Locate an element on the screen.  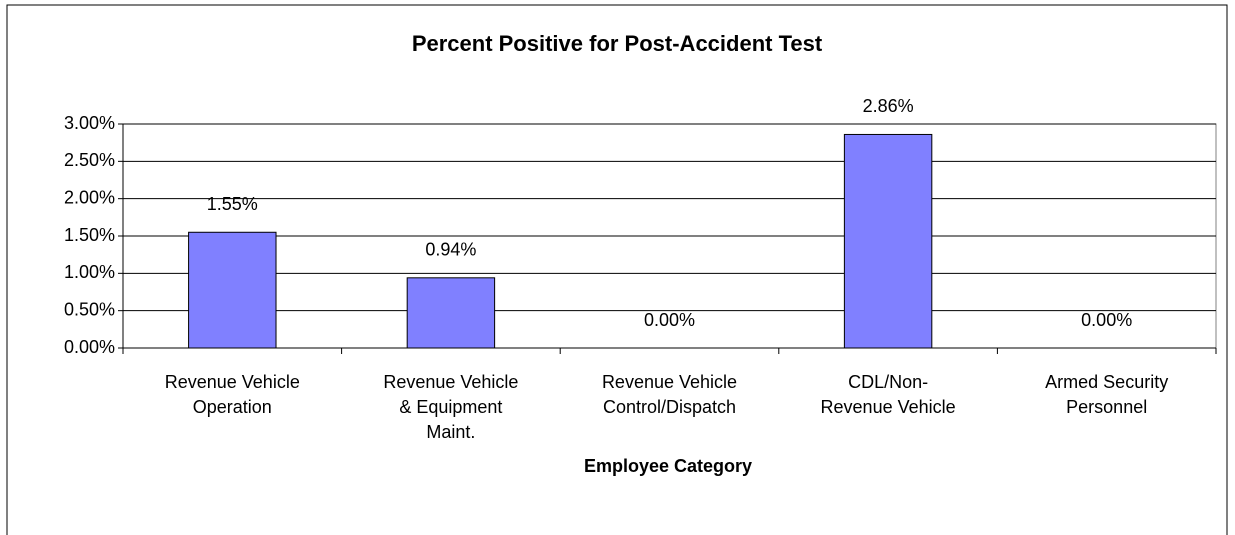
data-label: 0.94% is located at coordinates (450, 250).